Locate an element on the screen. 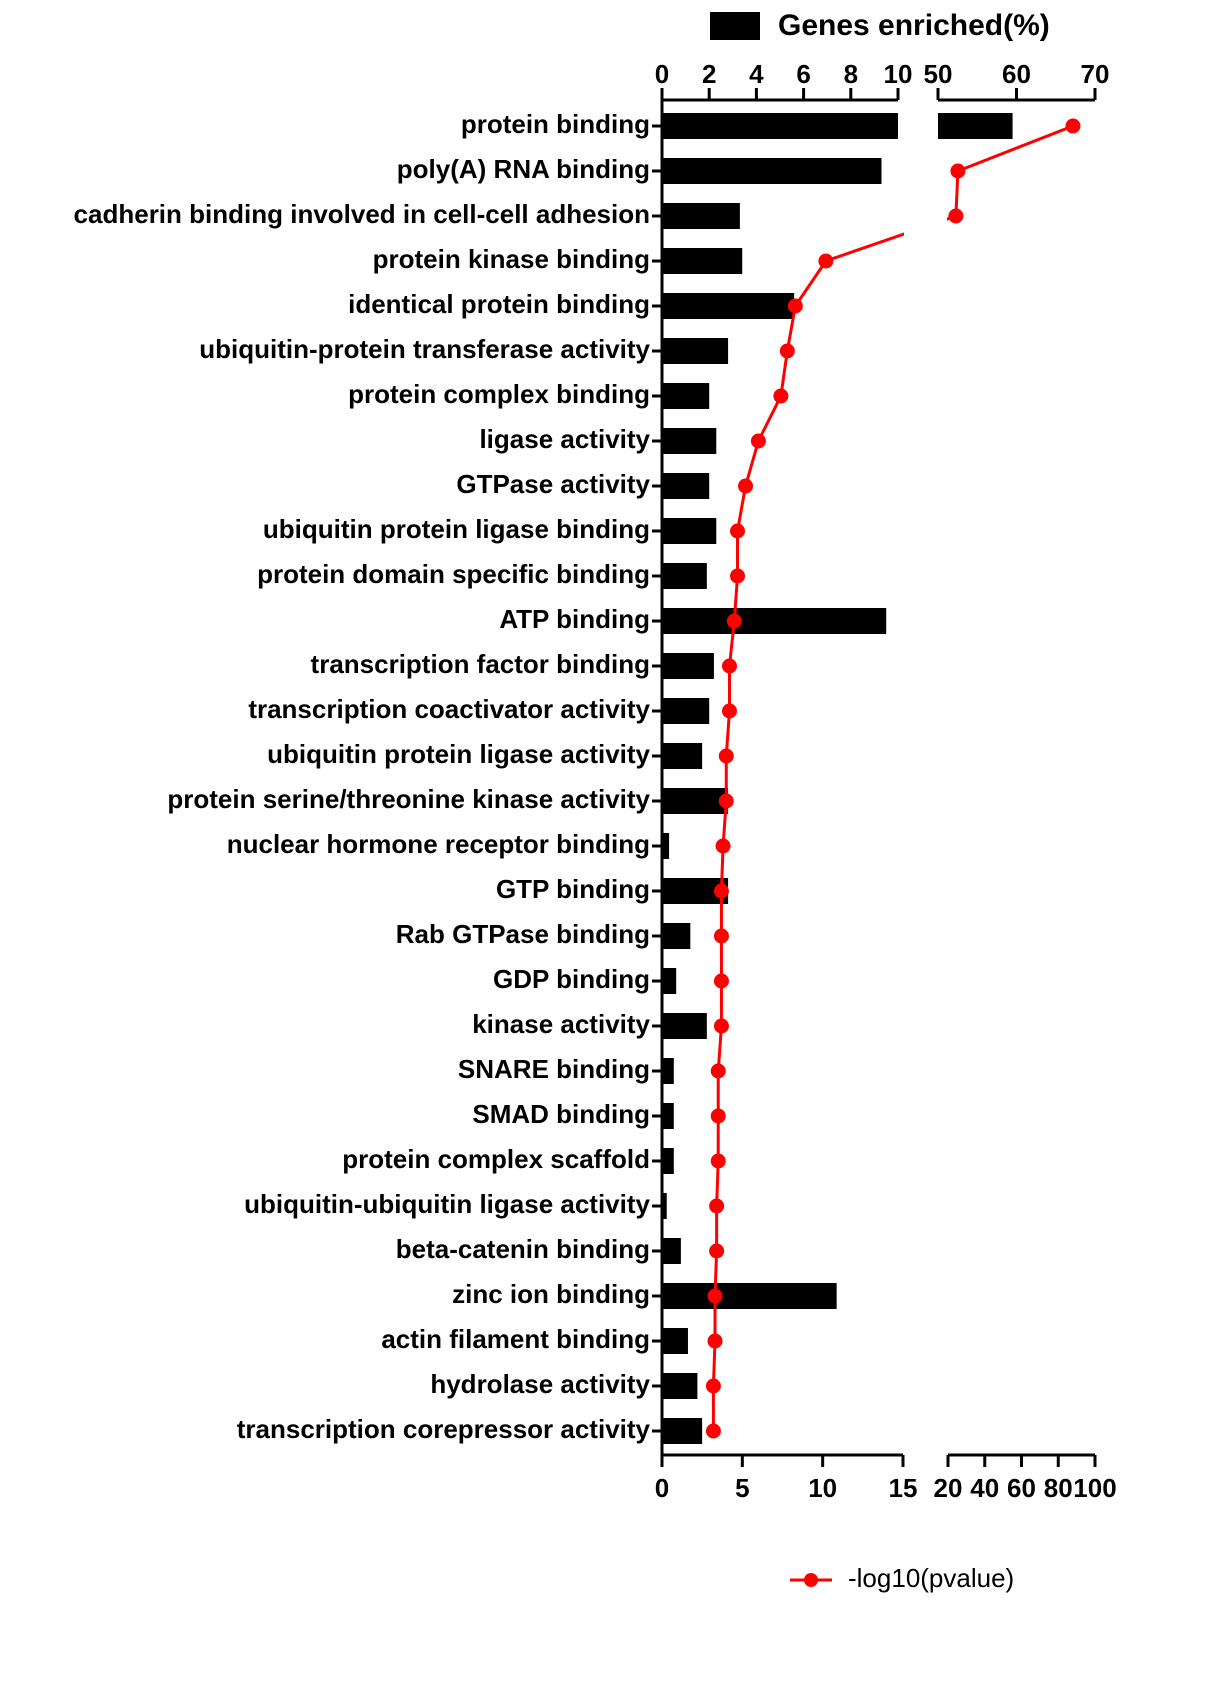 This screenshot has height=1695, width=1212. y-tick-label: protein serine/threonine kinase activity is located at coordinates (408, 799).